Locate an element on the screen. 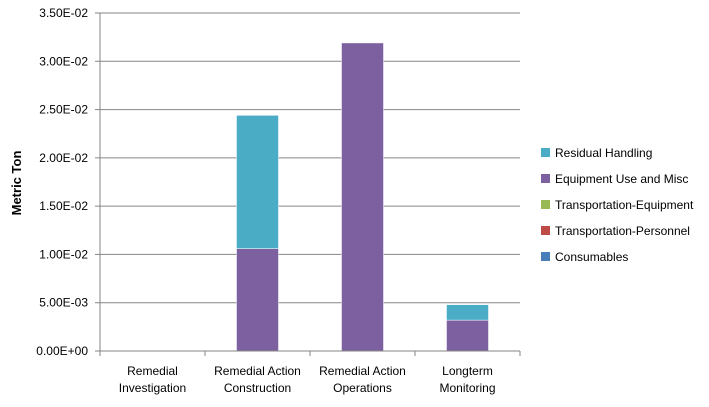 This screenshot has height=407, width=709. y-tick-label: 5.00E-03 is located at coordinates (63, 303).